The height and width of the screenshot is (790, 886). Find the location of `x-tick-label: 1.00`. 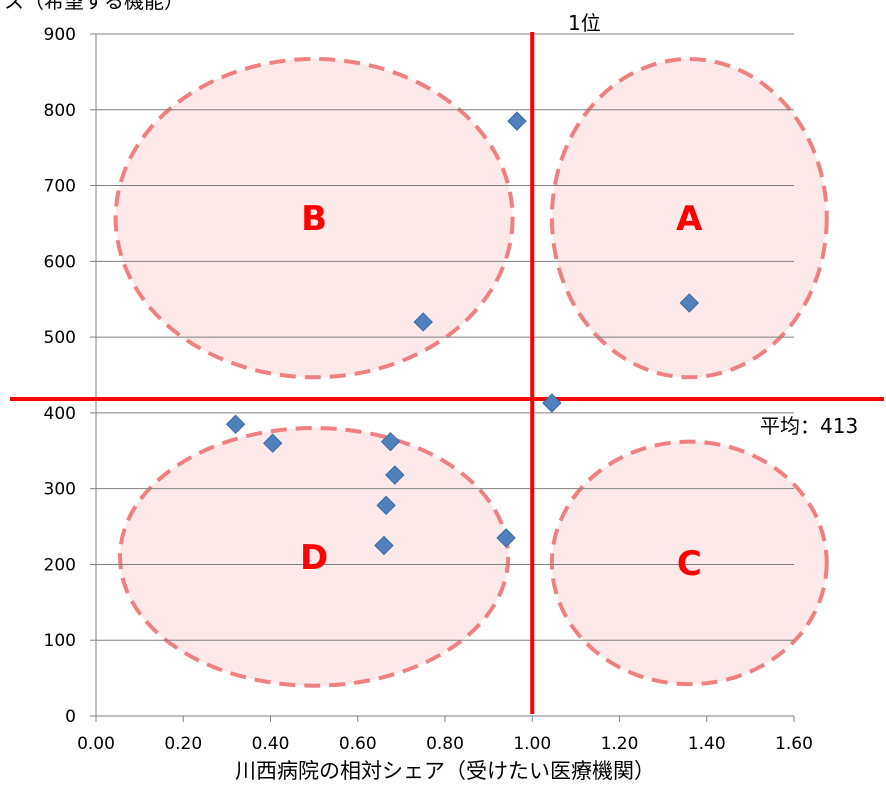

x-tick-label: 1.00 is located at coordinates (532, 744).